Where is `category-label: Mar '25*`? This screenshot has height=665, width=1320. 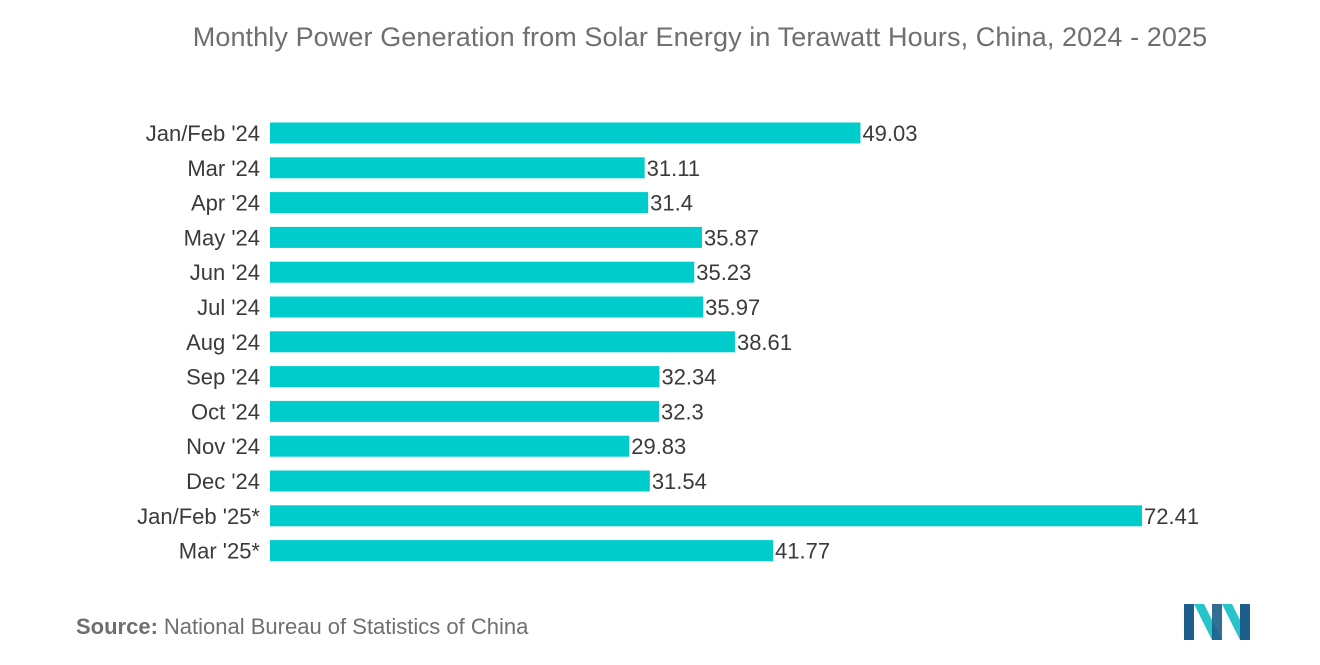
category-label: Mar '25* is located at coordinates (220, 551).